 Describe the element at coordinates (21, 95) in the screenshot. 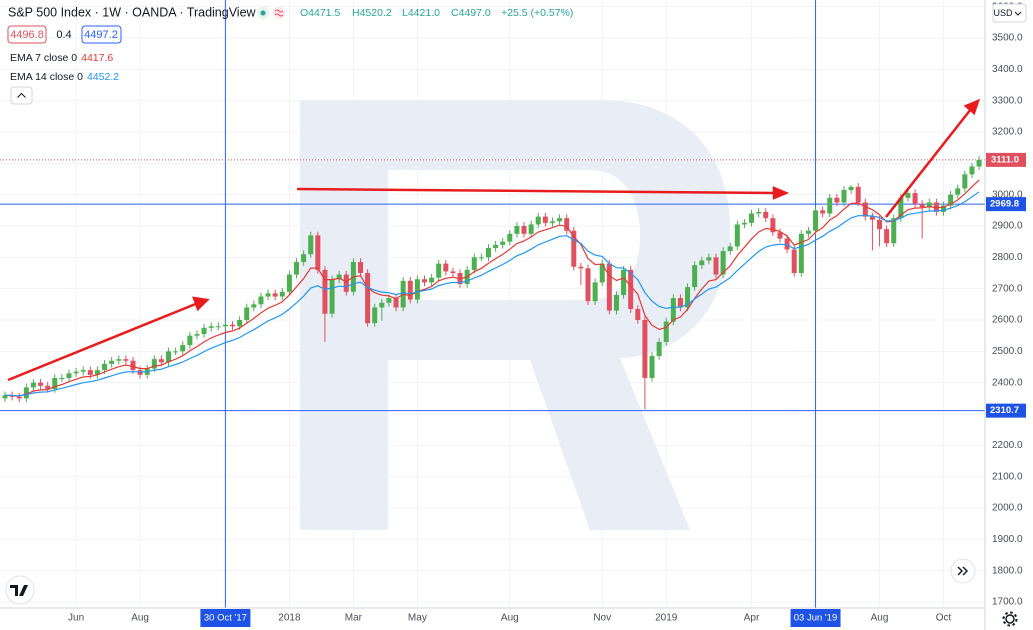

I see `collapse-button` at that location.